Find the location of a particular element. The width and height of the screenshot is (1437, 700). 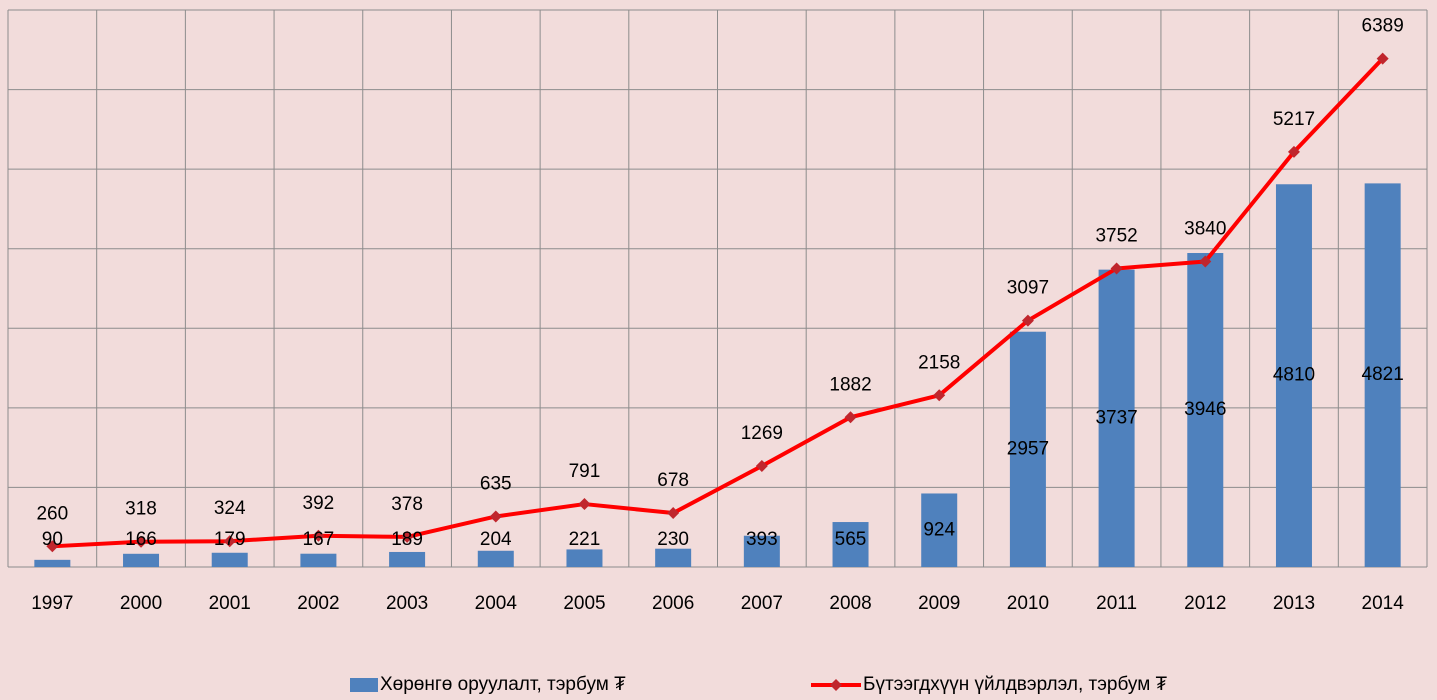

data-label: 260 is located at coordinates (52, 513).